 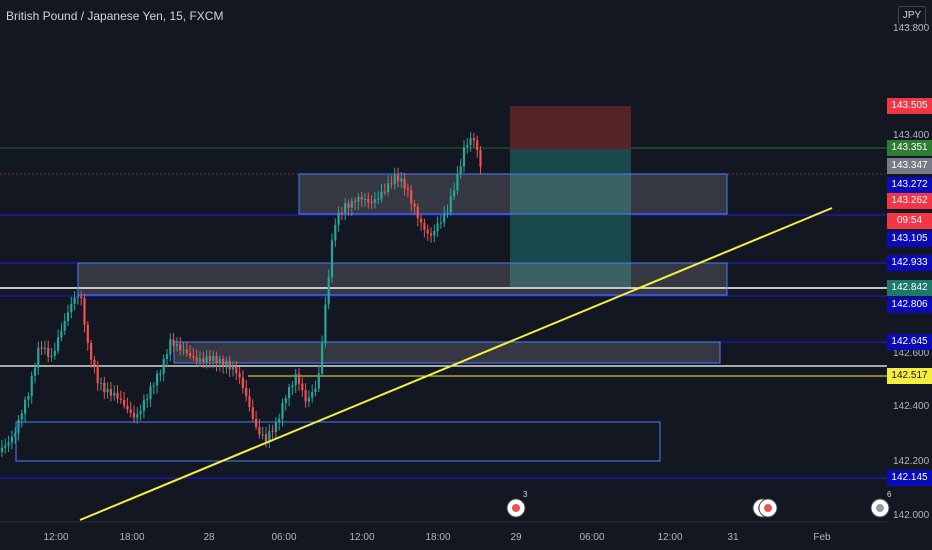 What do you see at coordinates (909, 106) in the screenshot?
I see `price-label: 143.505` at bounding box center [909, 106].